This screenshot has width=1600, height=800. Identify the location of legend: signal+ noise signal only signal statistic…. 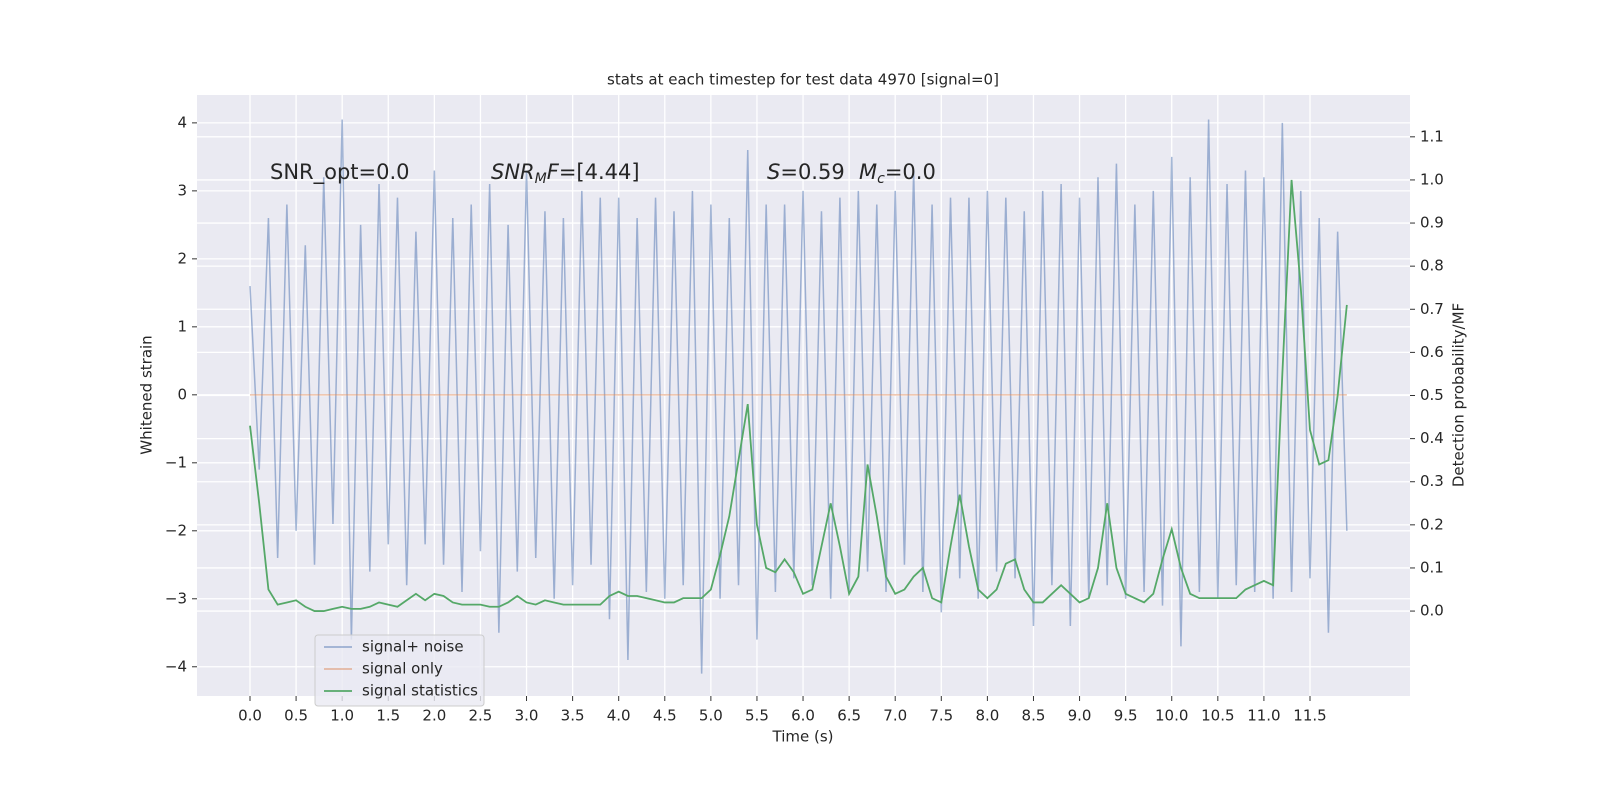
(399, 670).